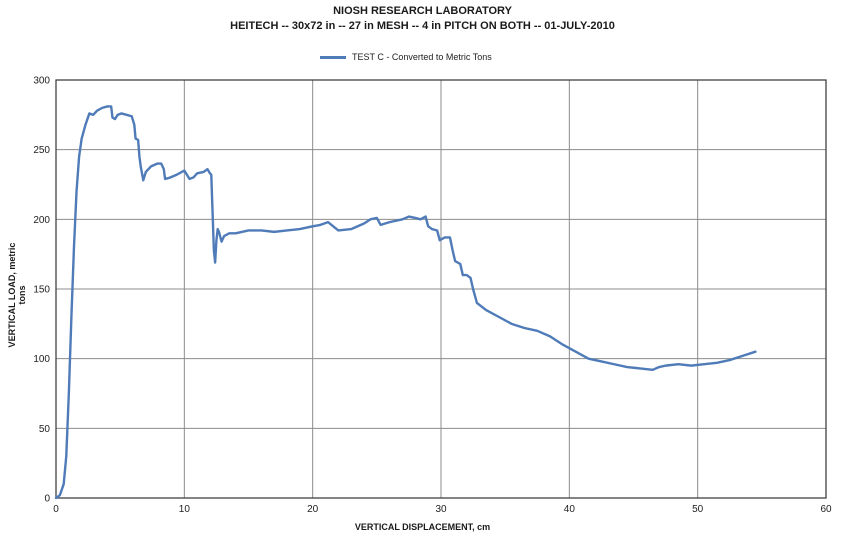 The width and height of the screenshot is (845, 537). Describe the element at coordinates (56, 509) in the screenshot. I see `x-tick-label: 0` at that location.